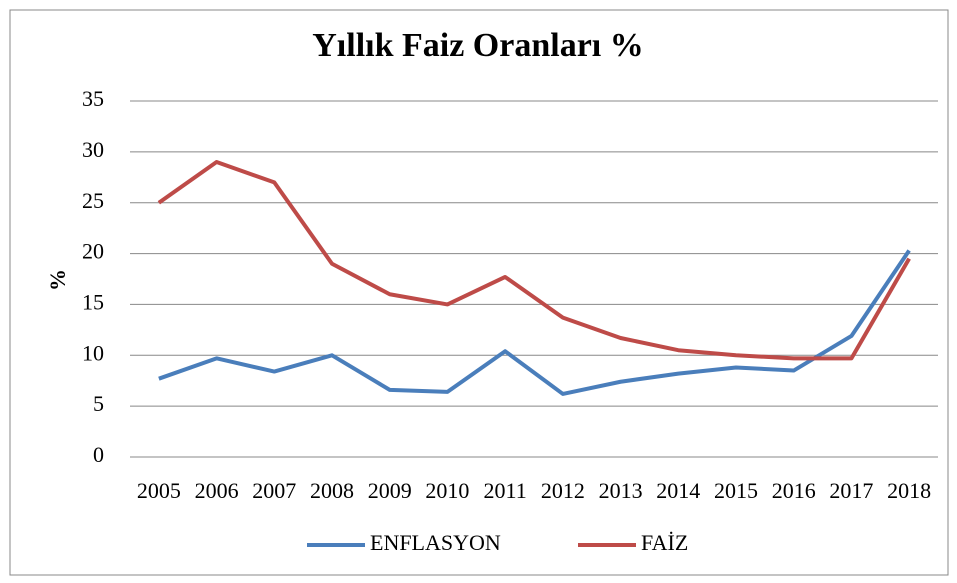 The height and width of the screenshot is (583, 957). What do you see at coordinates (93, 251) in the screenshot?
I see `y-tick-label: 20` at bounding box center [93, 251].